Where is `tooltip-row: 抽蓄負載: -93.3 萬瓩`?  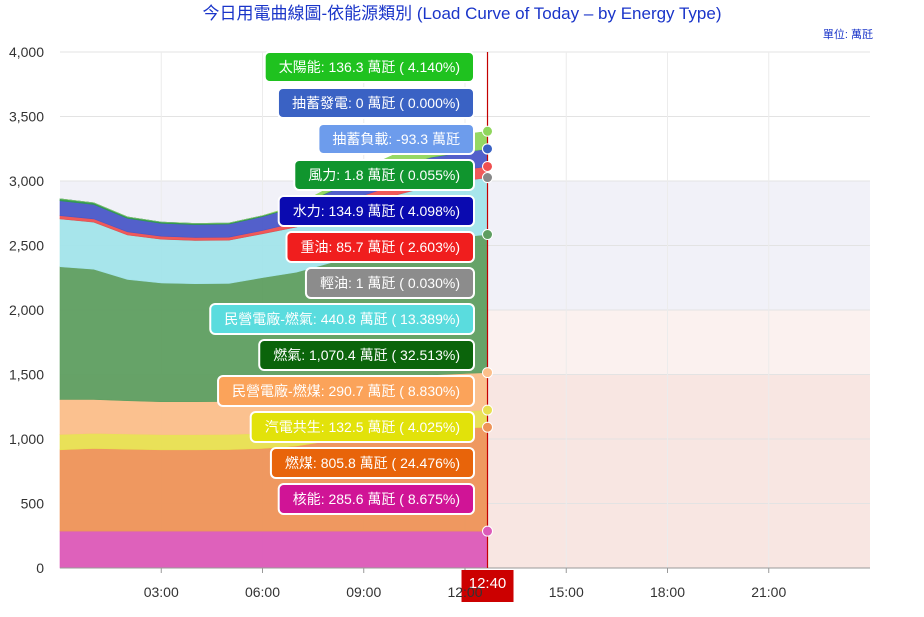 tooltip-row: 抽蓄負載: -93.3 萬瓩 is located at coordinates (396, 139).